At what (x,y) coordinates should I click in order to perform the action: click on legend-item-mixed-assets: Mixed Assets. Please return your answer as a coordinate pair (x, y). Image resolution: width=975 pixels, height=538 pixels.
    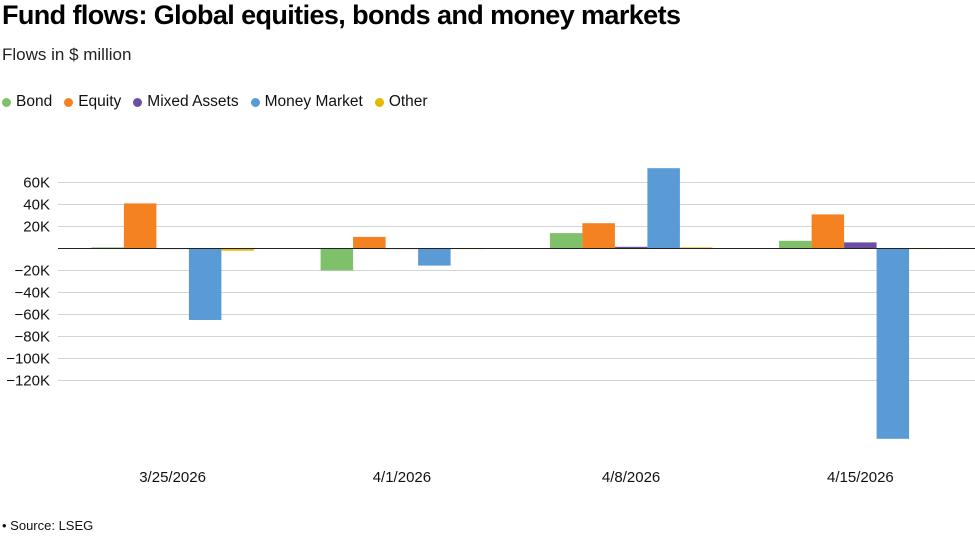
    Looking at the image, I should click on (186, 102).